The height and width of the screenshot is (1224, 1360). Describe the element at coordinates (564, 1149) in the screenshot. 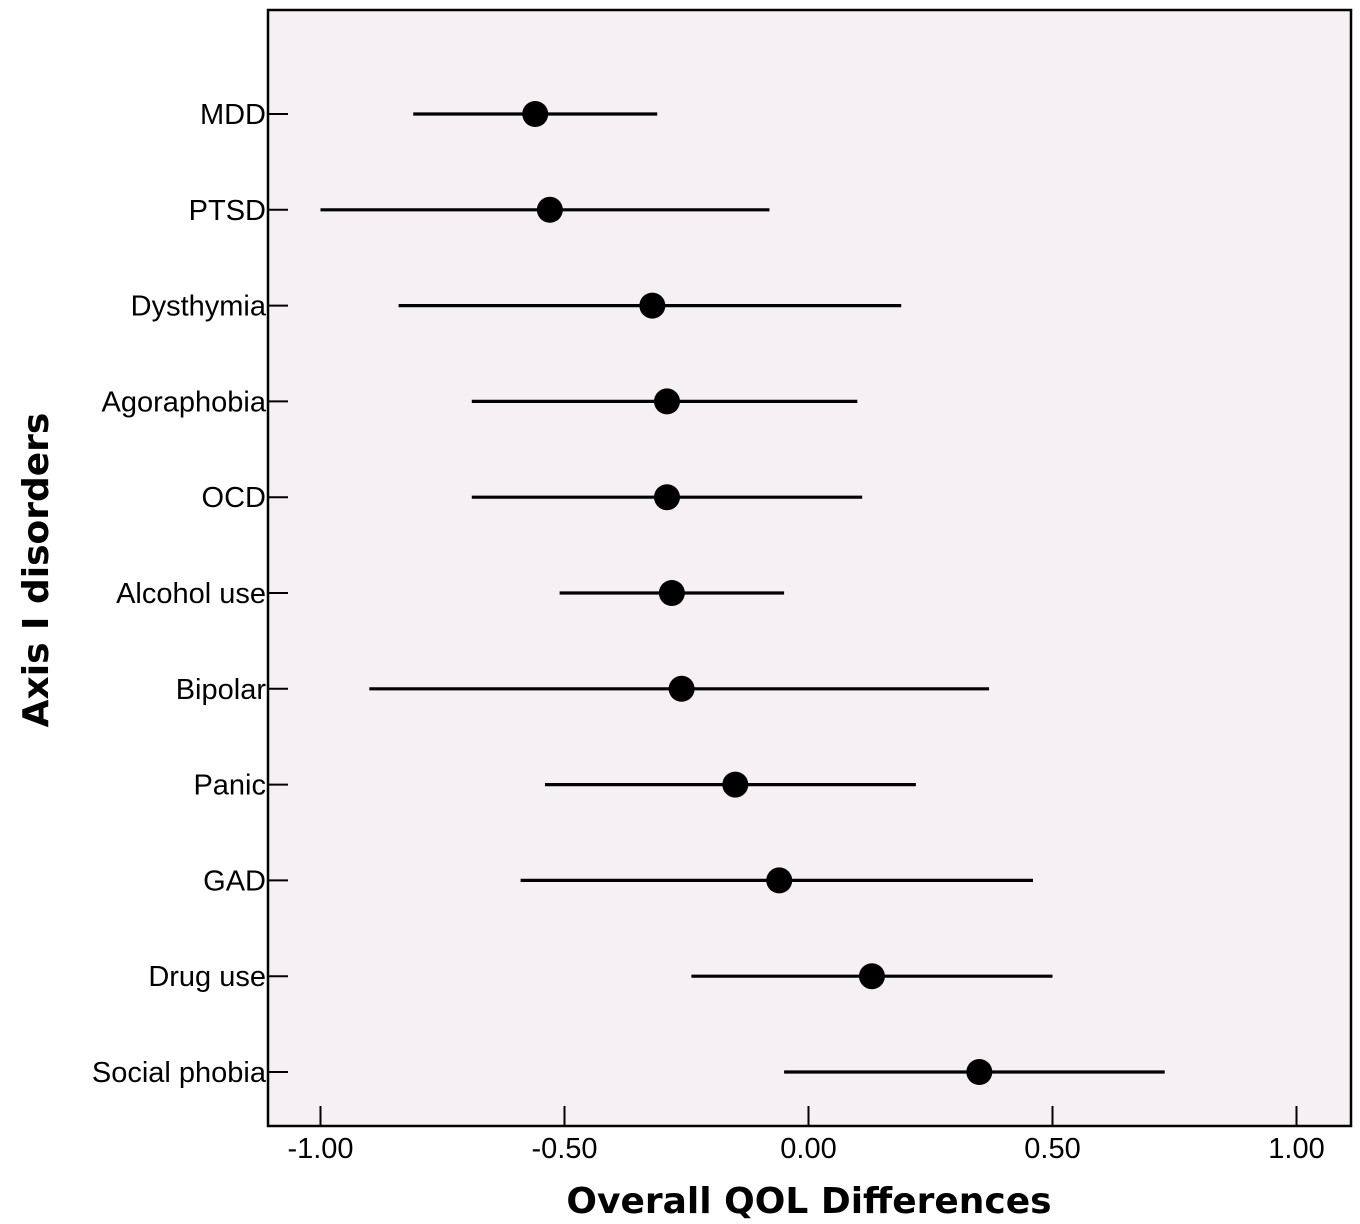

I see `x-tick-label: -0.50` at that location.